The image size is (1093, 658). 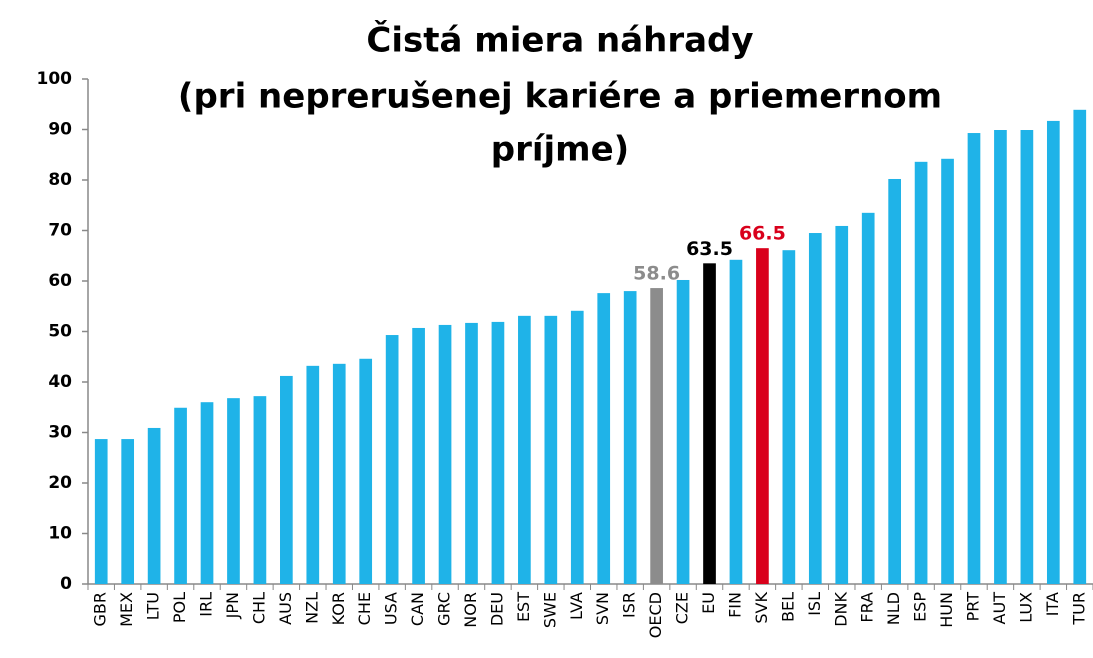 I want to click on x-tick-label: CHL, so click(x=258, y=608).